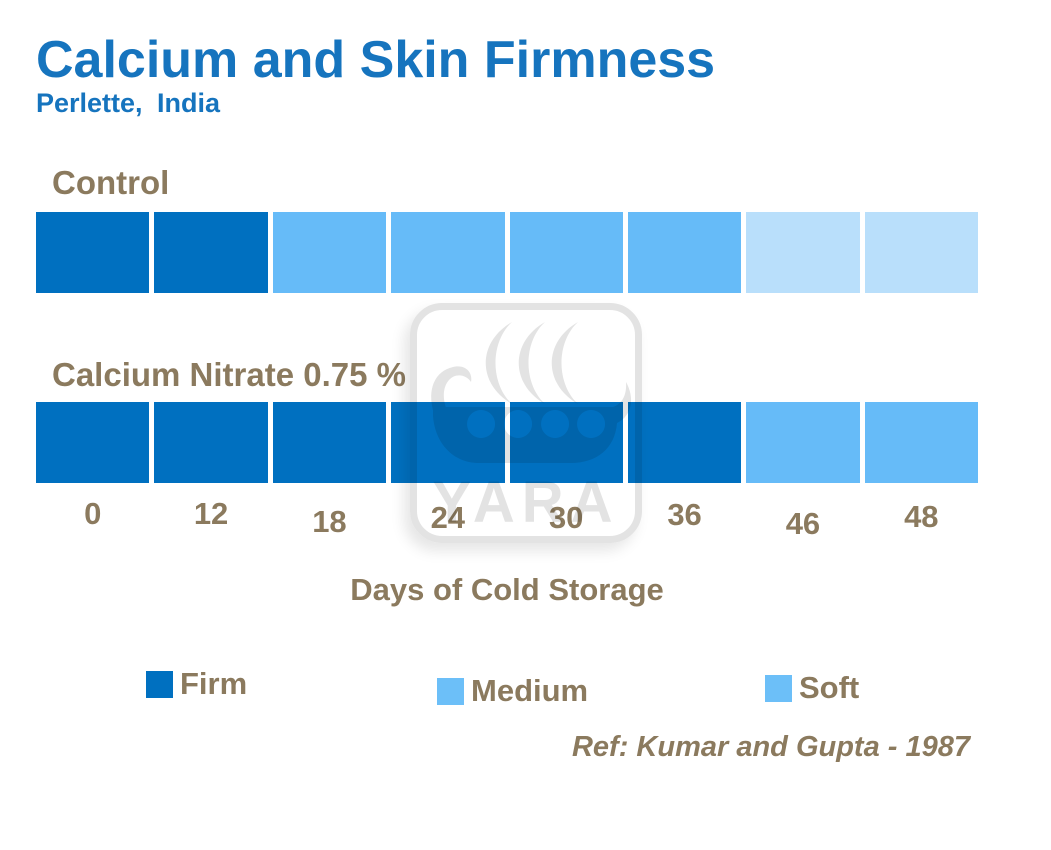 This screenshot has width=1051, height=850. Describe the element at coordinates (450, 691) in the screenshot. I see `legend-swatch-medium` at that location.